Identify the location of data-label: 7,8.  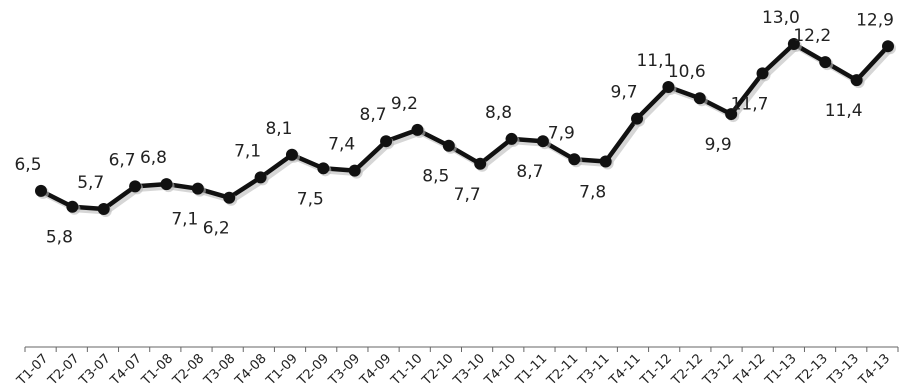
(592, 193).